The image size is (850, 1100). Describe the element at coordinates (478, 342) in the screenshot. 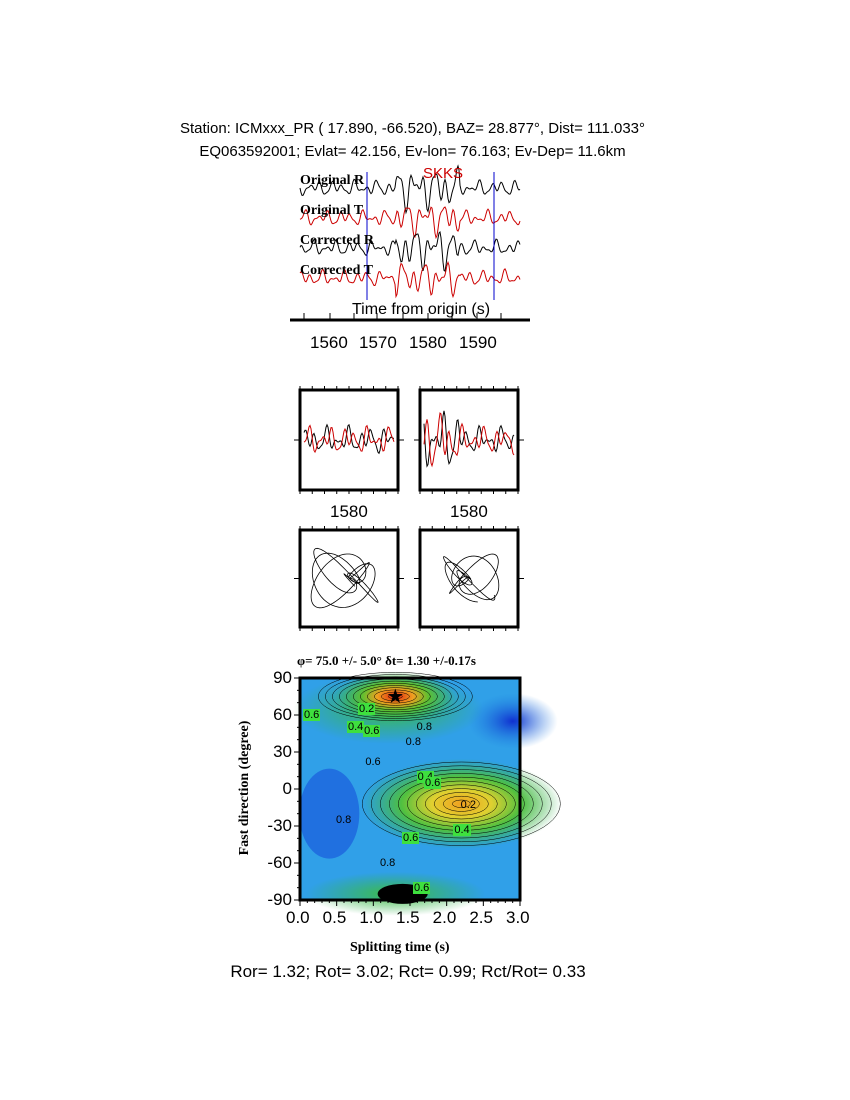

I see `x-tick-label: 1590` at that location.